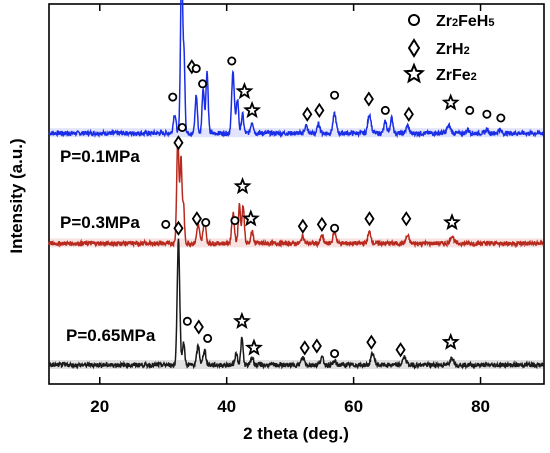 The image size is (550, 453). I want to click on series-p-0-1mpa-marker-12-diamond-shape, so click(368, 99).